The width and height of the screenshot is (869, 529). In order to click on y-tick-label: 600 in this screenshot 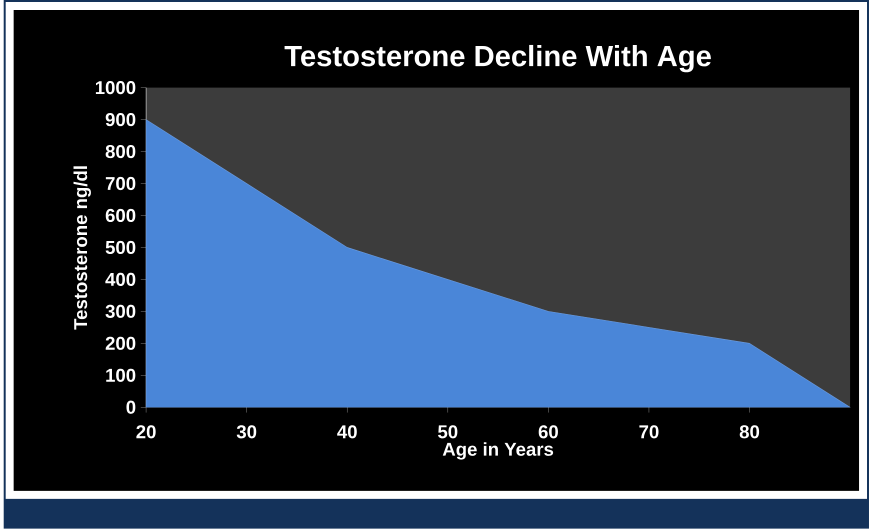, I will do `click(121, 215)`.